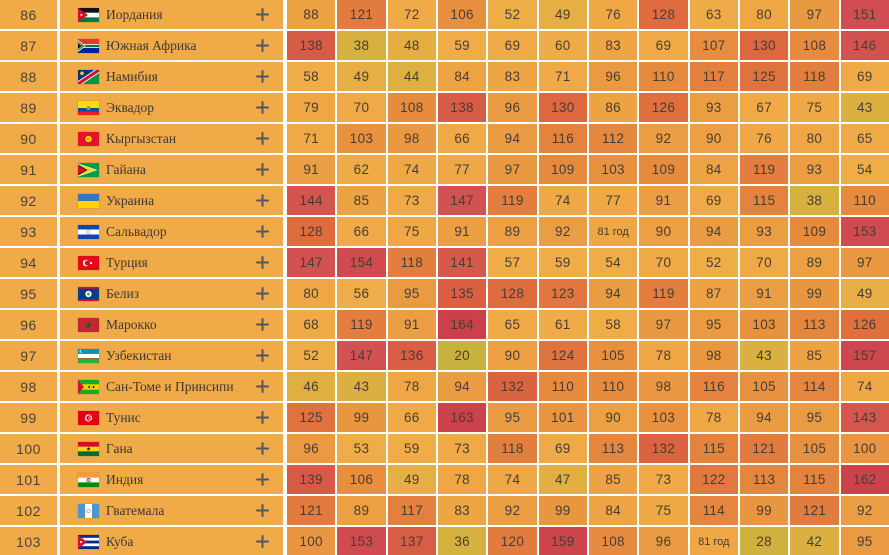  I want to click on metric-value: 130, so click(764, 45).